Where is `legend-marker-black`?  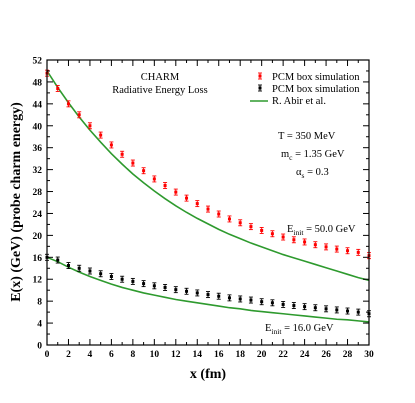 legend-marker-black is located at coordinates (260, 88).